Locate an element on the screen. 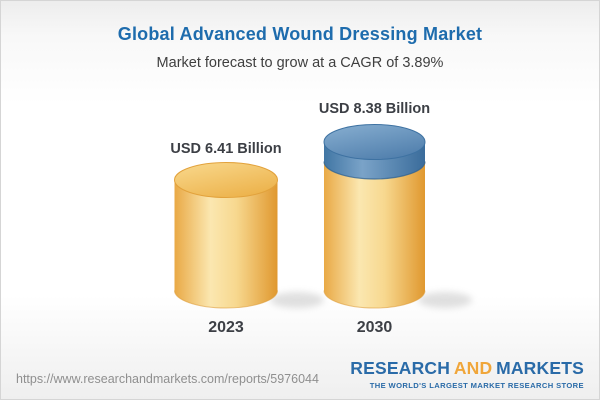  value-label-2023: USD 6.41 Billion is located at coordinates (225, 149).